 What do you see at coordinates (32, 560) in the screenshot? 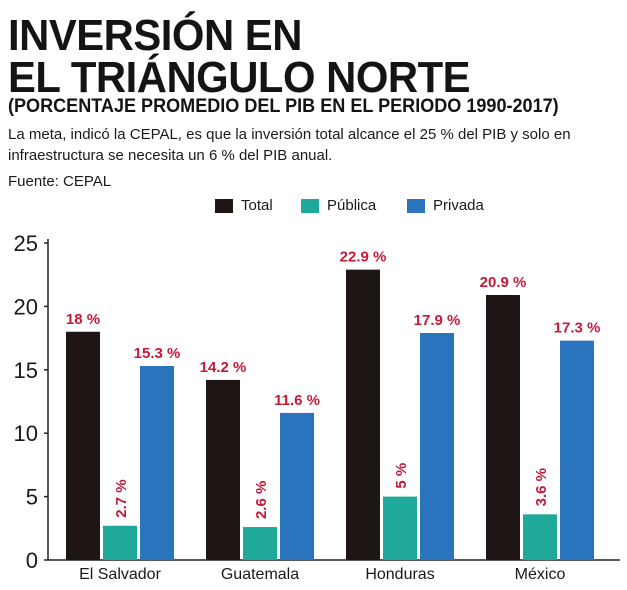
I see `y-tick-label: 0` at bounding box center [32, 560].